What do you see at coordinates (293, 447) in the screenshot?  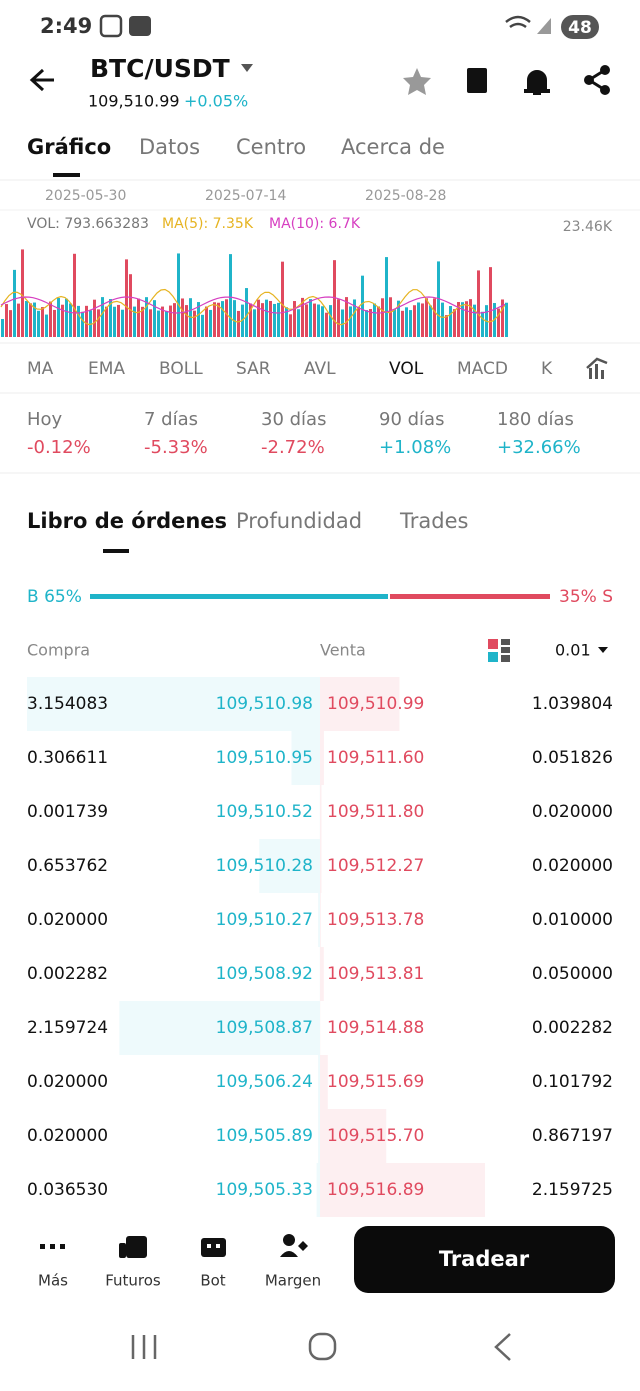 I see `period-change: -2.72%` at bounding box center [293, 447].